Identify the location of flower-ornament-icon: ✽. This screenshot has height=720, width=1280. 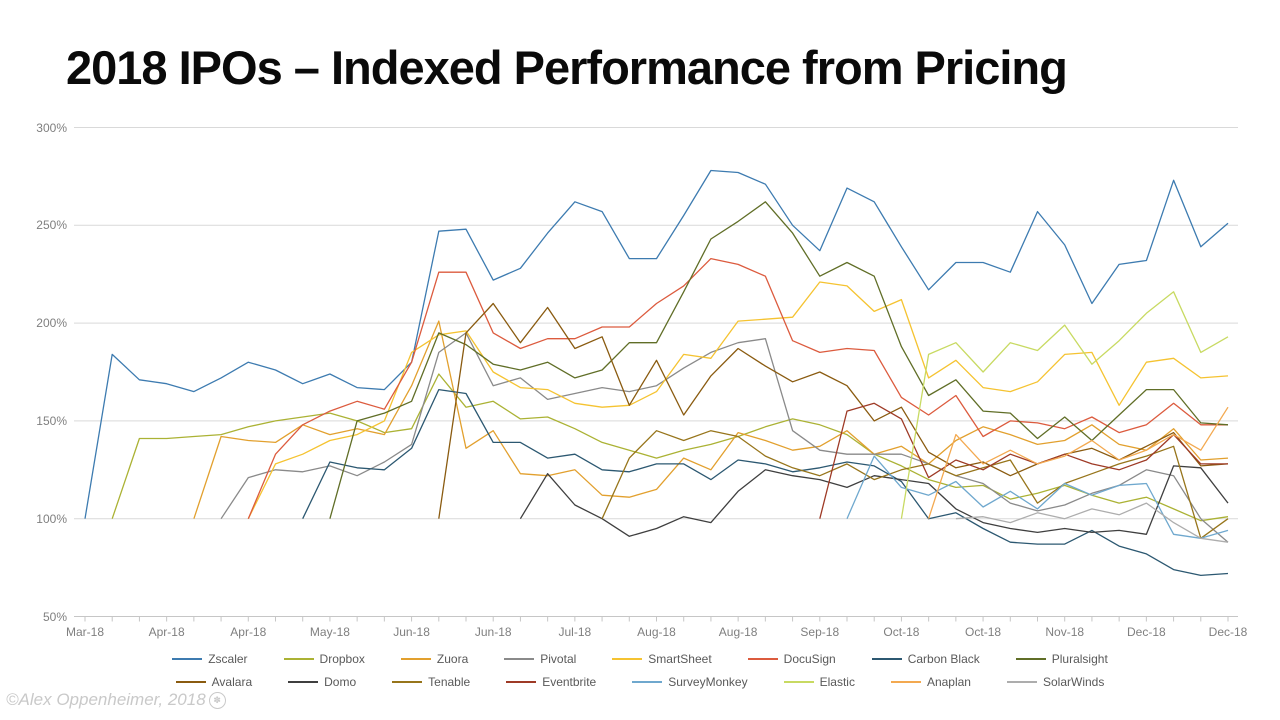
(217, 700).